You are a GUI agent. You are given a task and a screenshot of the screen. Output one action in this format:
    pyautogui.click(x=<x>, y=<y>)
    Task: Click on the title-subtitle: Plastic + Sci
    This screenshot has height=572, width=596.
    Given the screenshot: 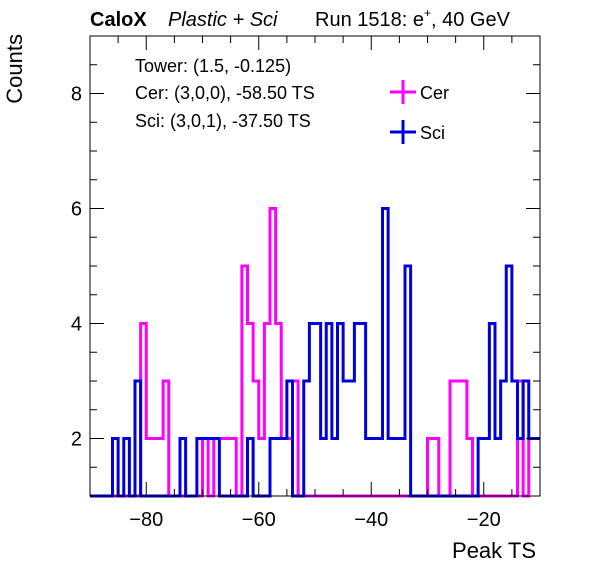 What is the action you would take?
    pyautogui.click(x=223, y=20)
    